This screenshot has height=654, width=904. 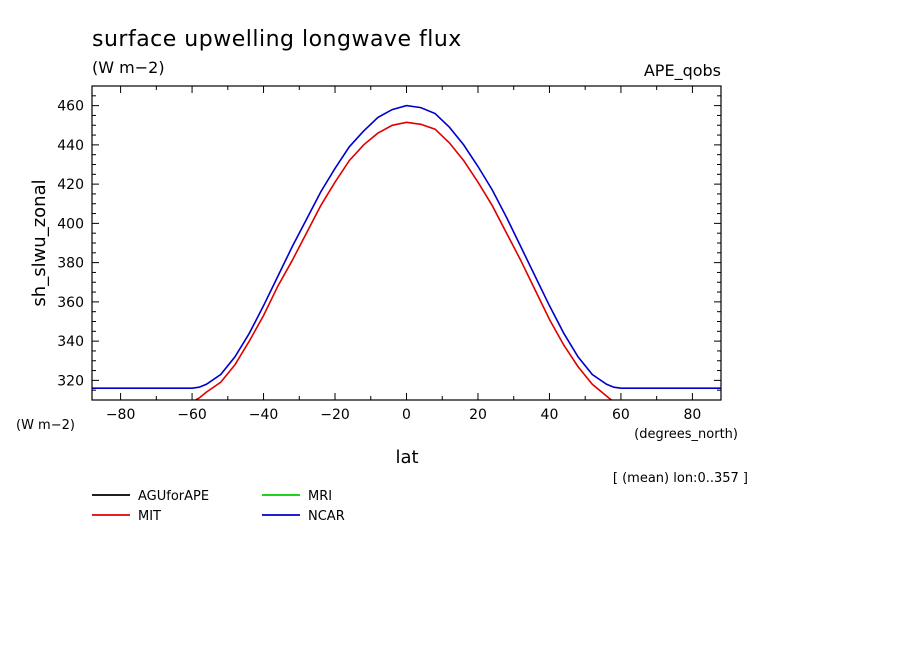 What do you see at coordinates (173, 496) in the screenshot?
I see `legend-item-aguforape: AGUforAPE` at bounding box center [173, 496].